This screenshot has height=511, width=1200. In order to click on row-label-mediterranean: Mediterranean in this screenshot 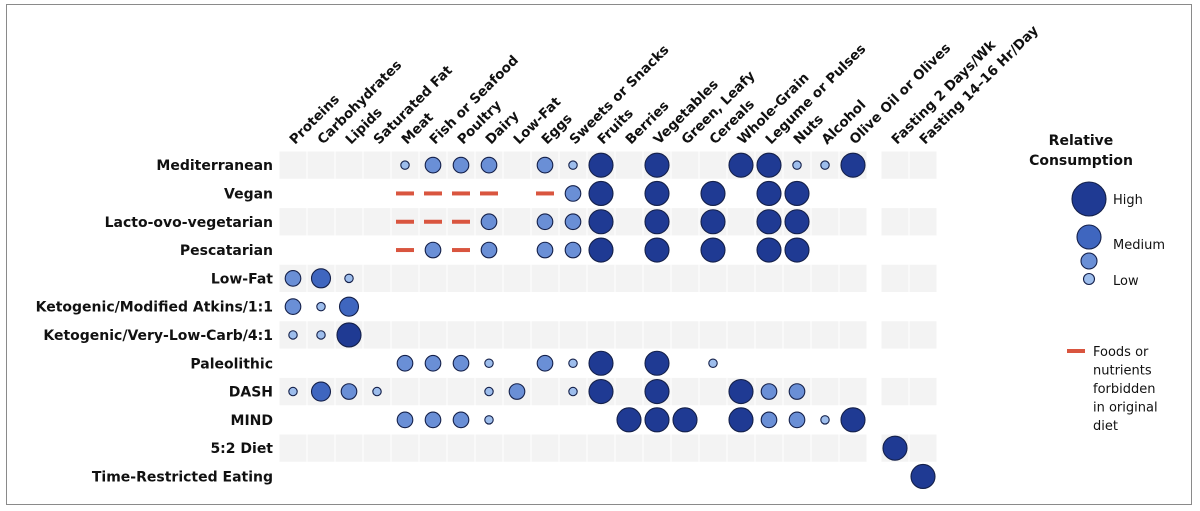, I will do `click(214, 166)`.